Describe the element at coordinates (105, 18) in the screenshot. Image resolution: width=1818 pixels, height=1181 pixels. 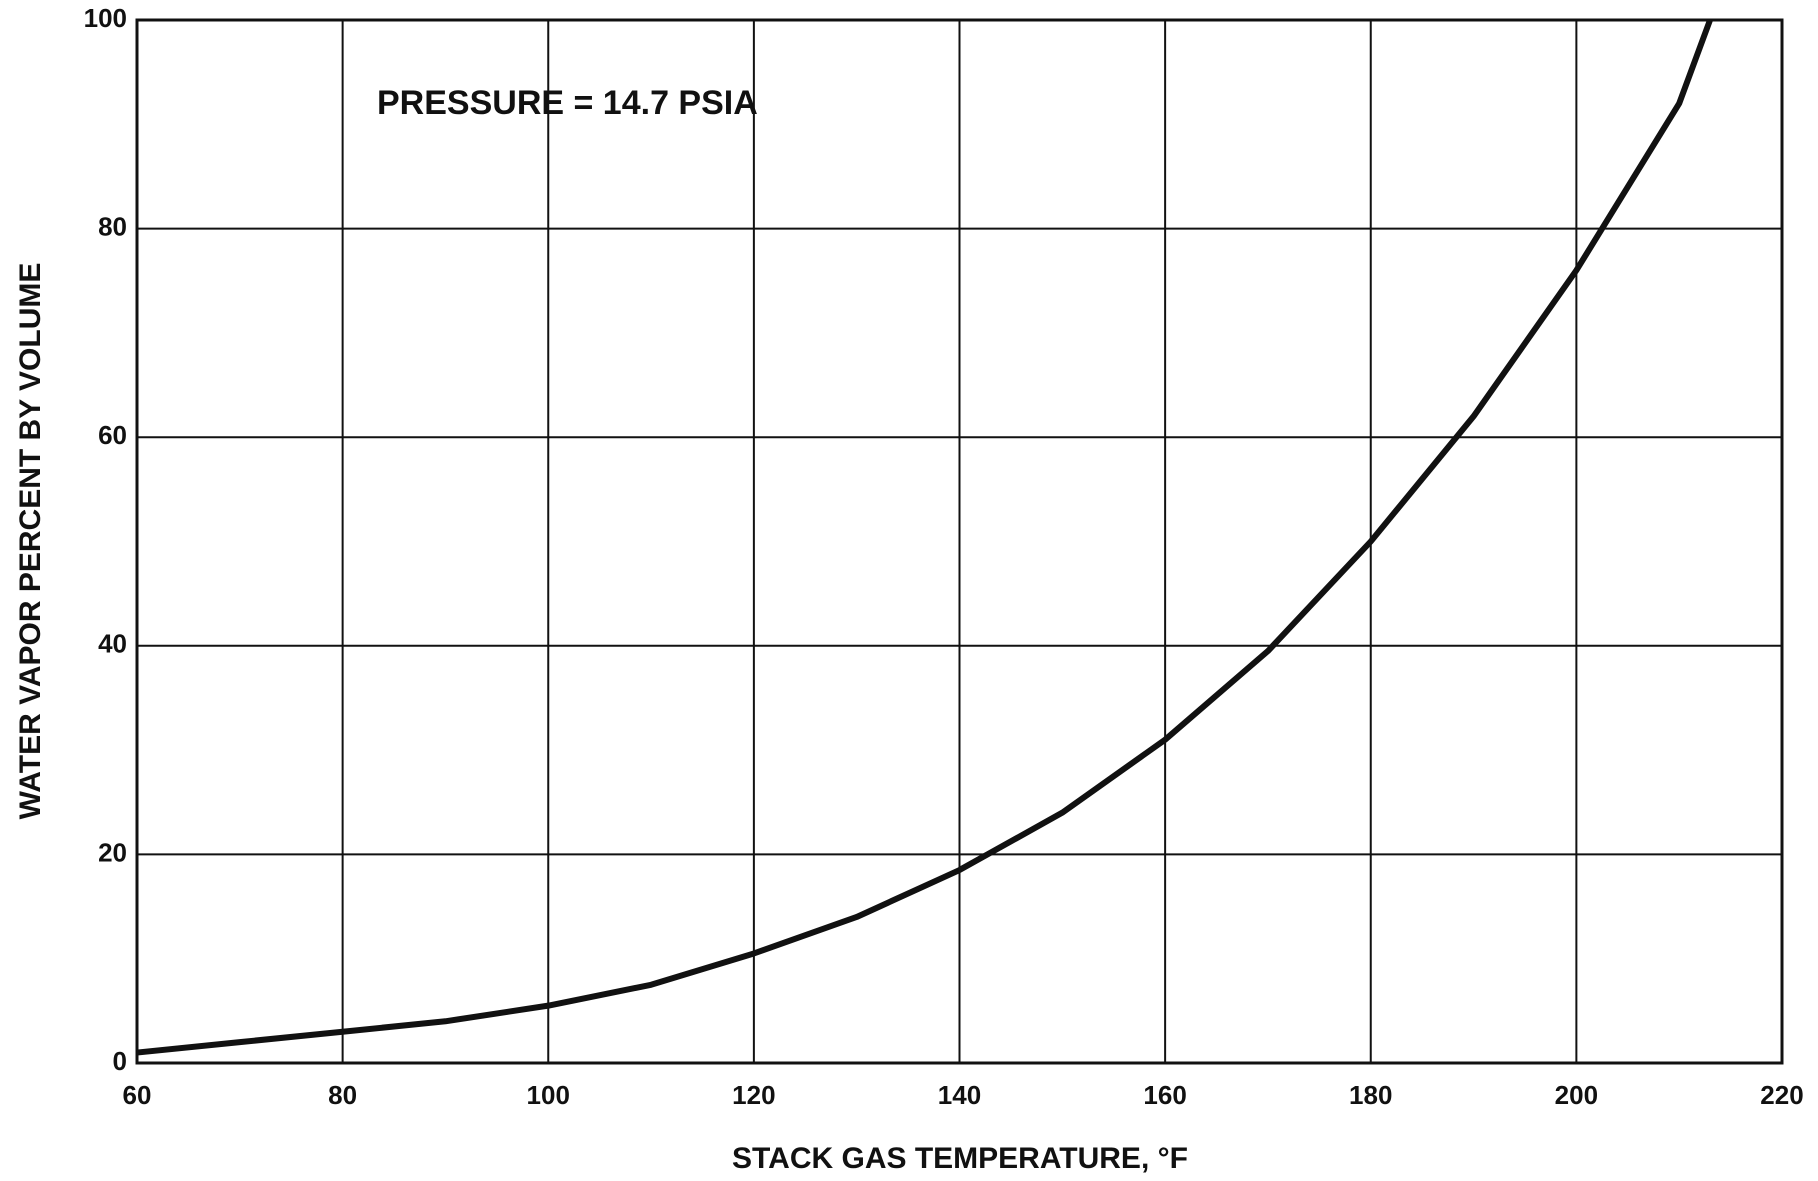
I see `y-tick-label: 100` at that location.